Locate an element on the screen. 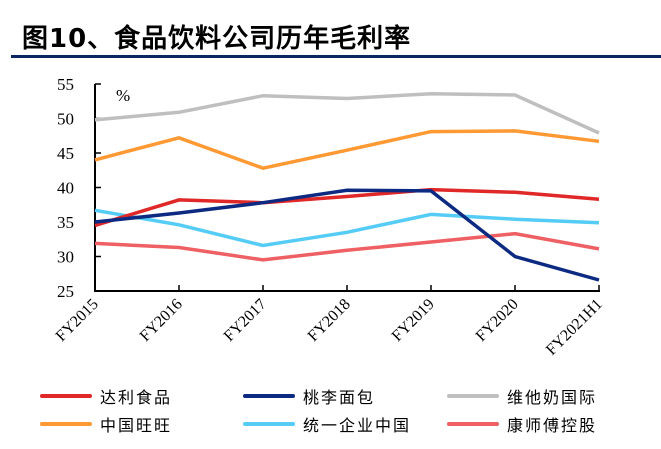 This screenshot has width=661, height=449. legend-item: 统一企业中国 is located at coordinates (327, 424).